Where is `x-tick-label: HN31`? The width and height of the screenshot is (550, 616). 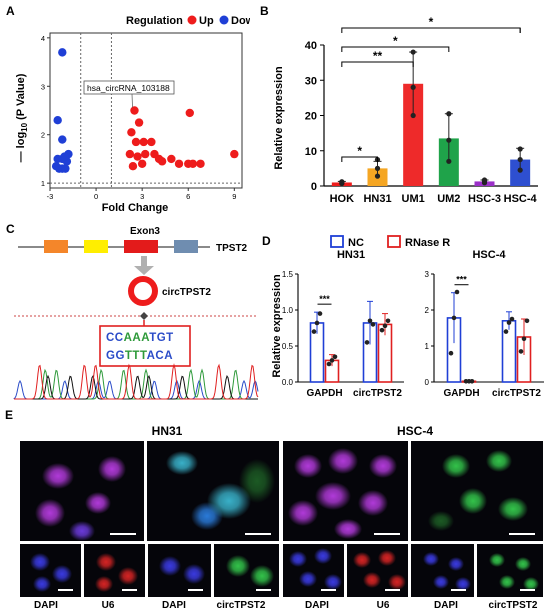
x-tick-label: HN31 is located at coordinates (377, 199).